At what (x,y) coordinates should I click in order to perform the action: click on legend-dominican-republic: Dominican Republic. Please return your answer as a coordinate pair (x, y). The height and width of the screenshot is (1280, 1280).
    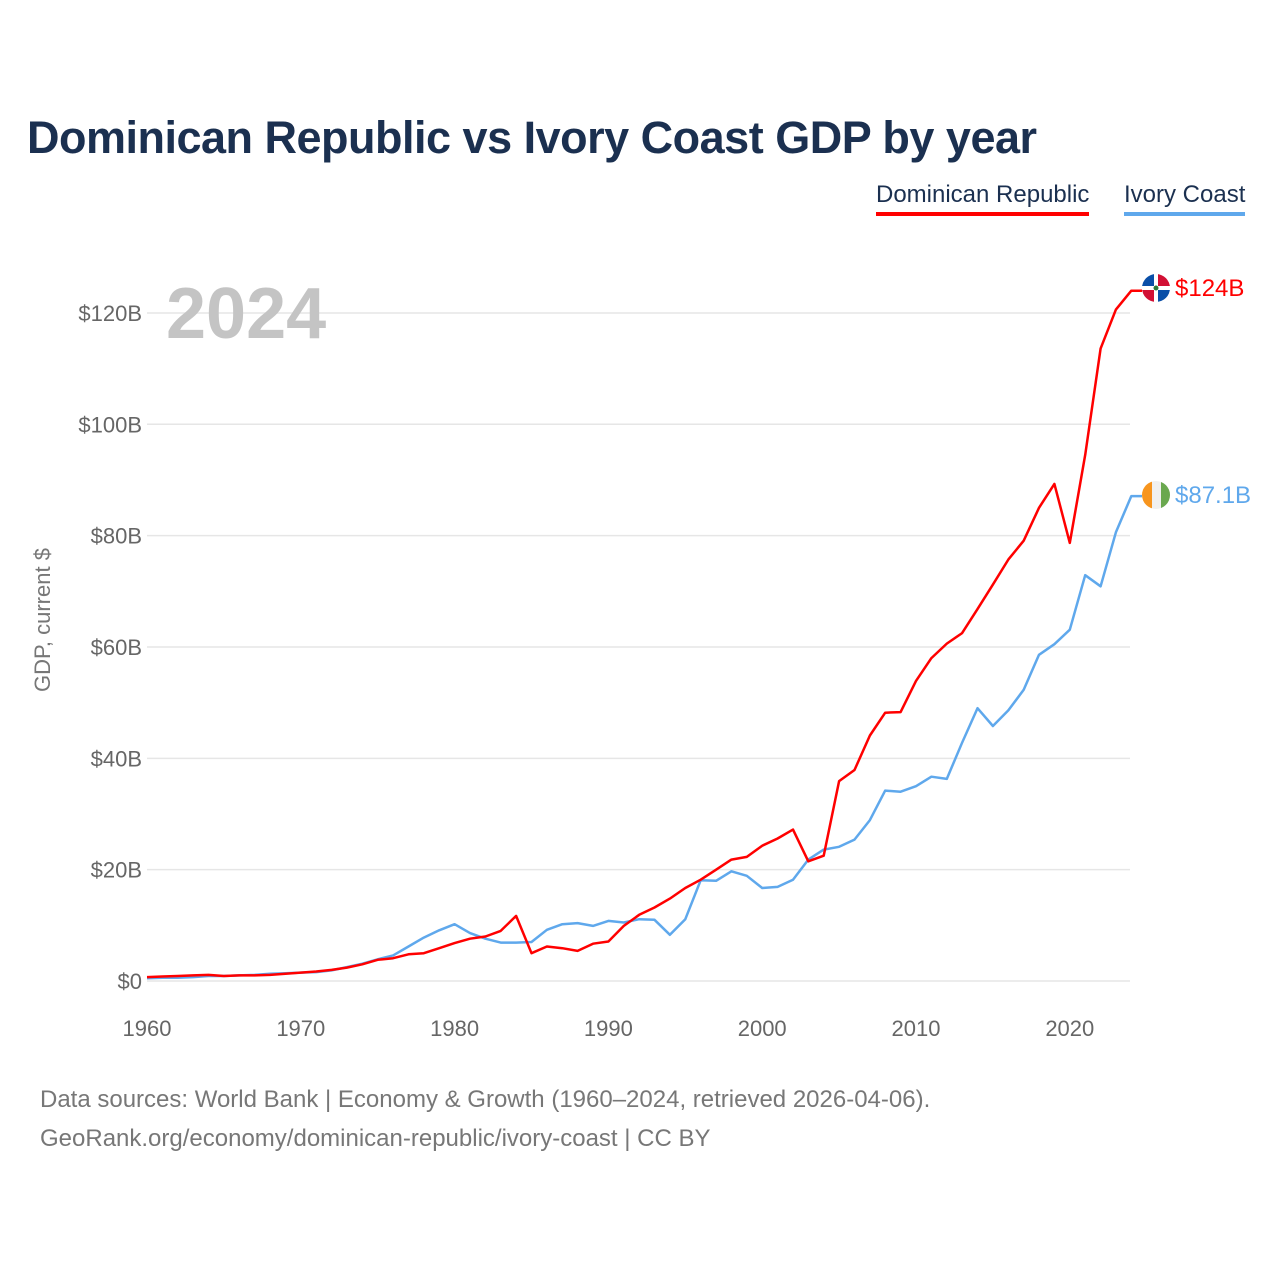
    Looking at the image, I should click on (983, 198).